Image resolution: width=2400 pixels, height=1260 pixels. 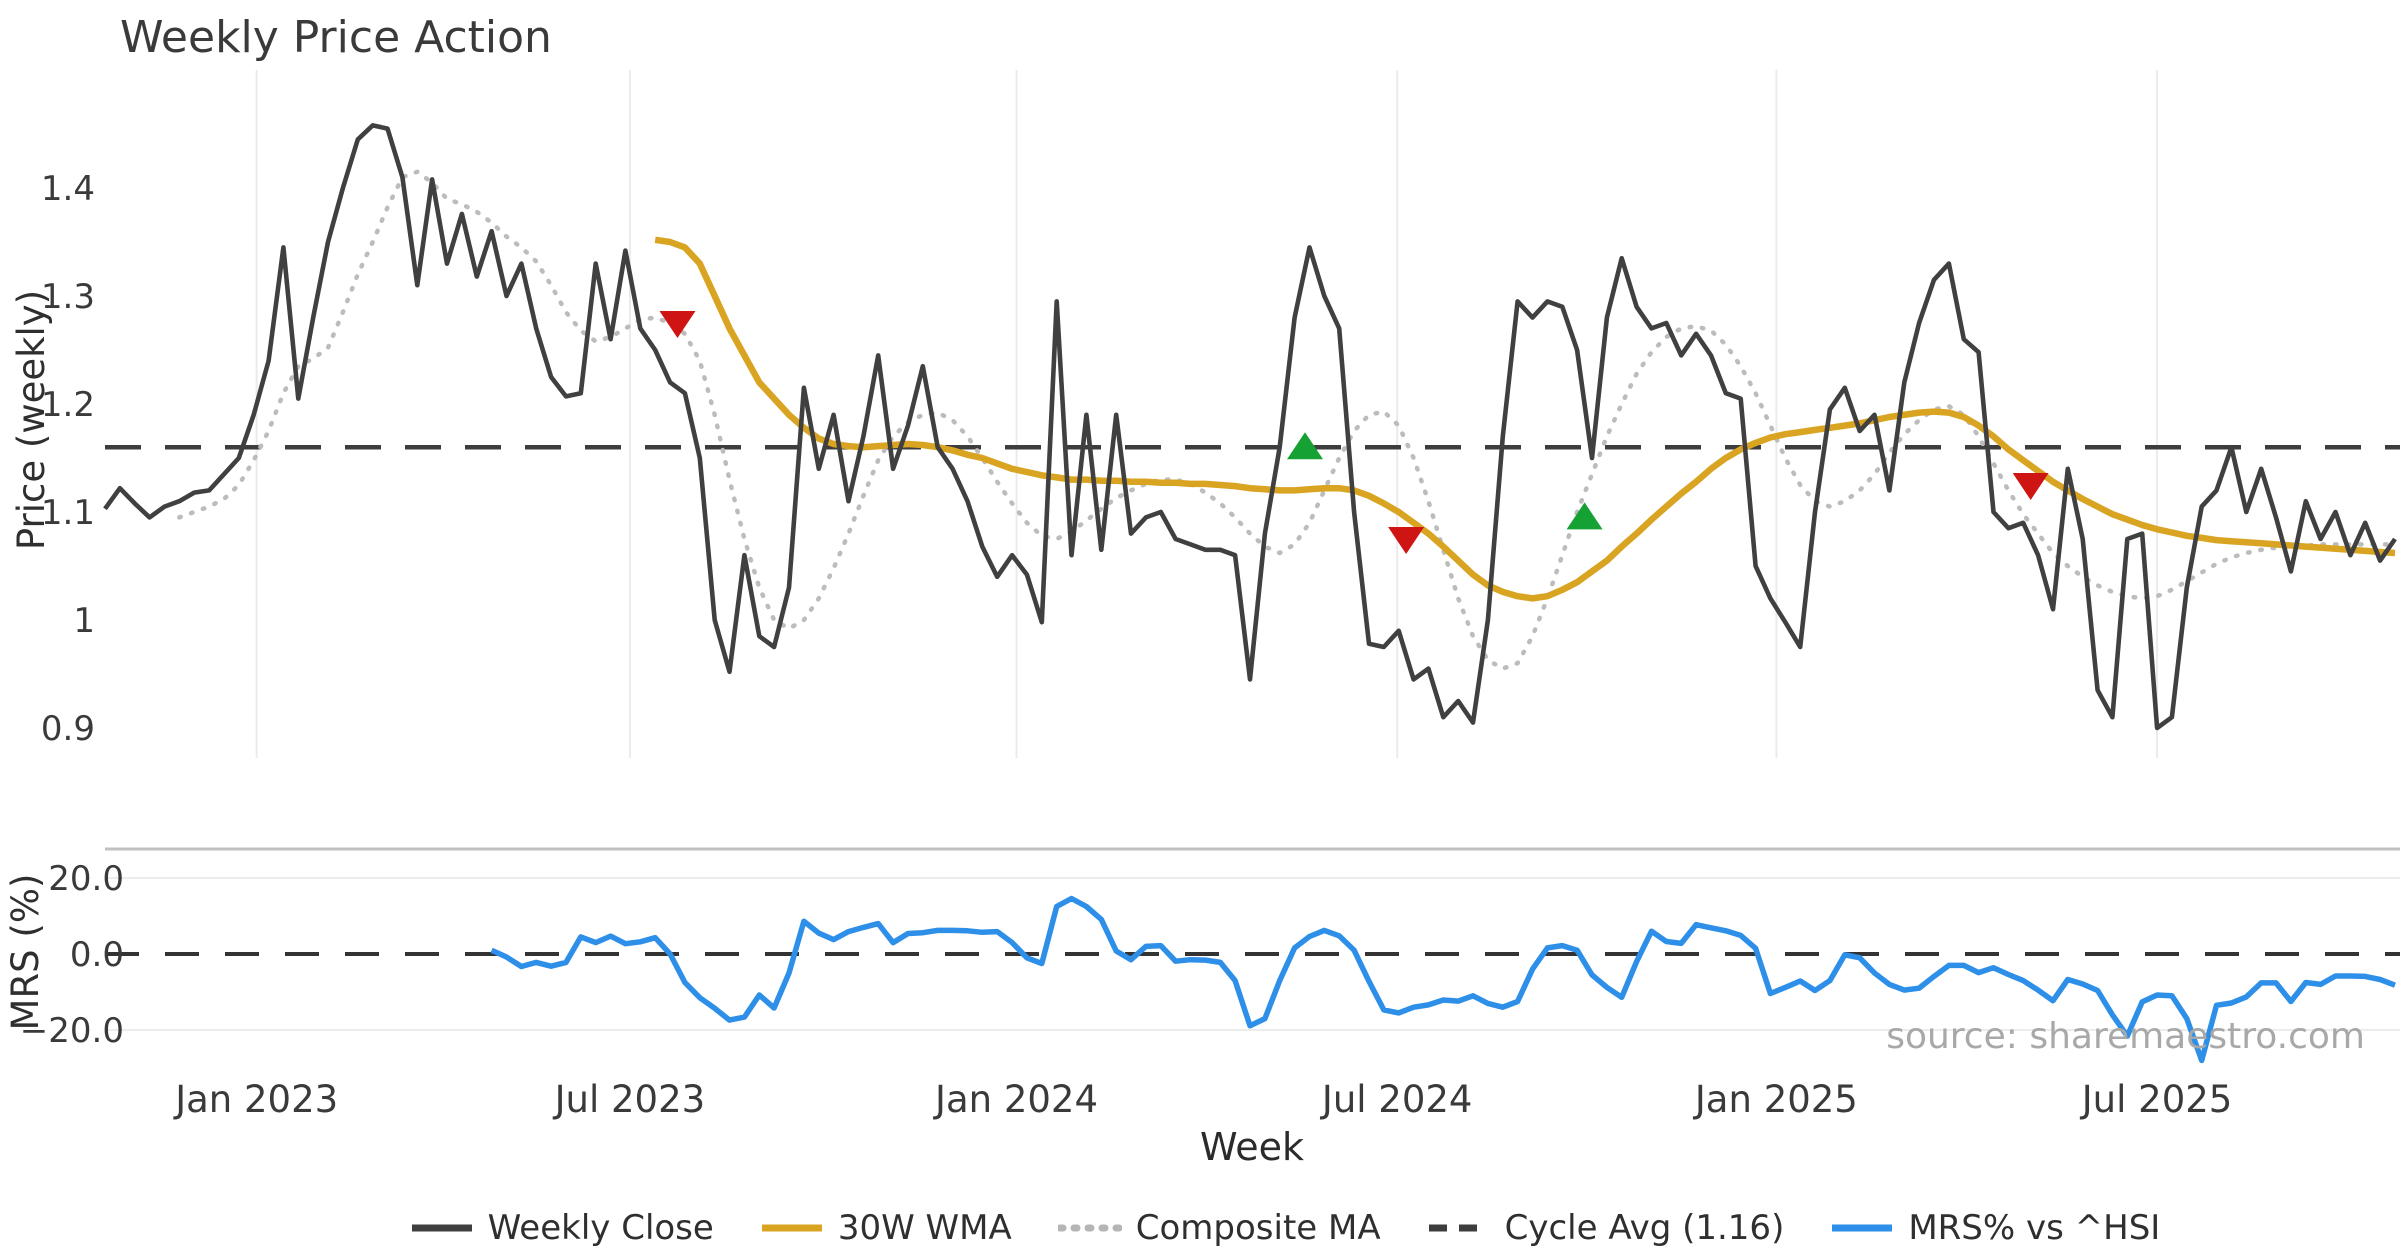 I want to click on price-axis-label: Price (weekly), so click(x=31, y=420).